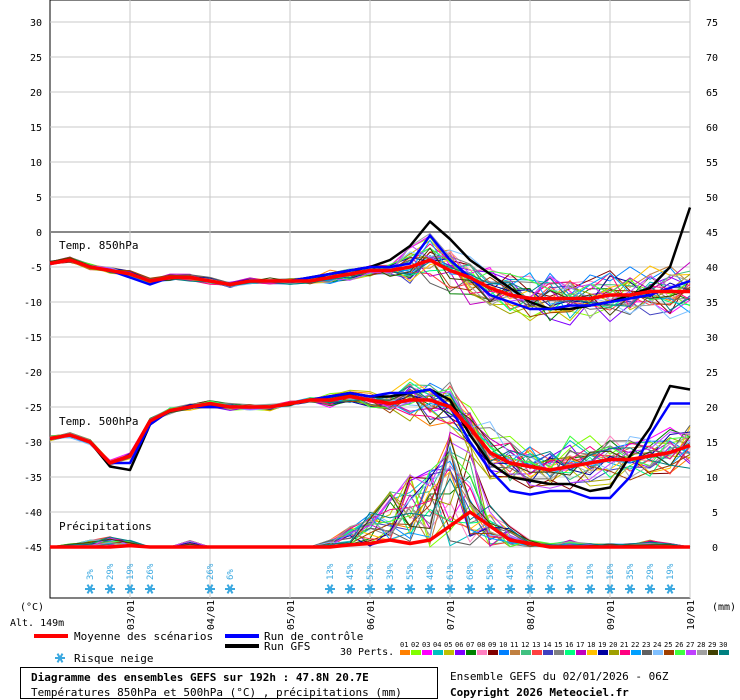  What do you see at coordinates (514, 645) in the screenshot?
I see `pert-number: 11` at bounding box center [514, 645].